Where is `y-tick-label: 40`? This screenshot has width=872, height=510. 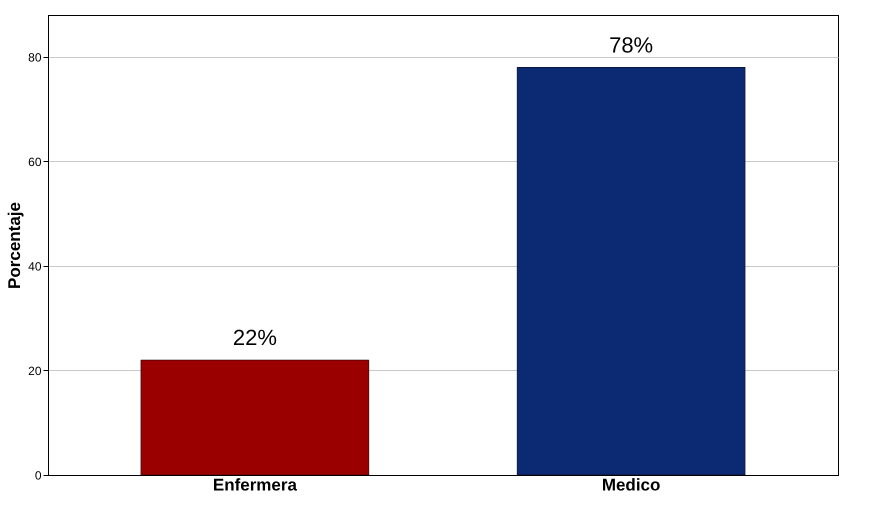 y-tick-label: 40 is located at coordinates (35, 266).